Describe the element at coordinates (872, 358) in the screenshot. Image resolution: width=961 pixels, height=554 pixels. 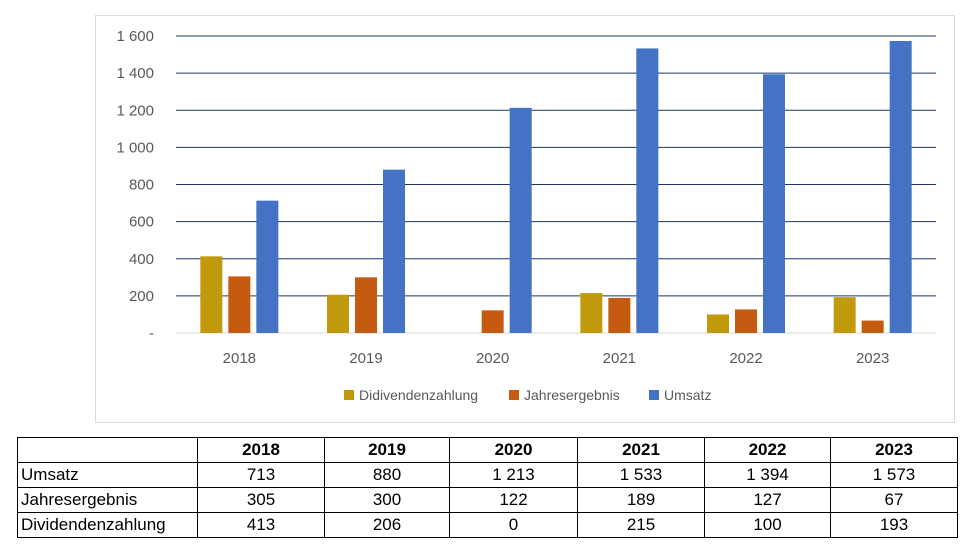
I see `x-tick-label: 2023` at that location.